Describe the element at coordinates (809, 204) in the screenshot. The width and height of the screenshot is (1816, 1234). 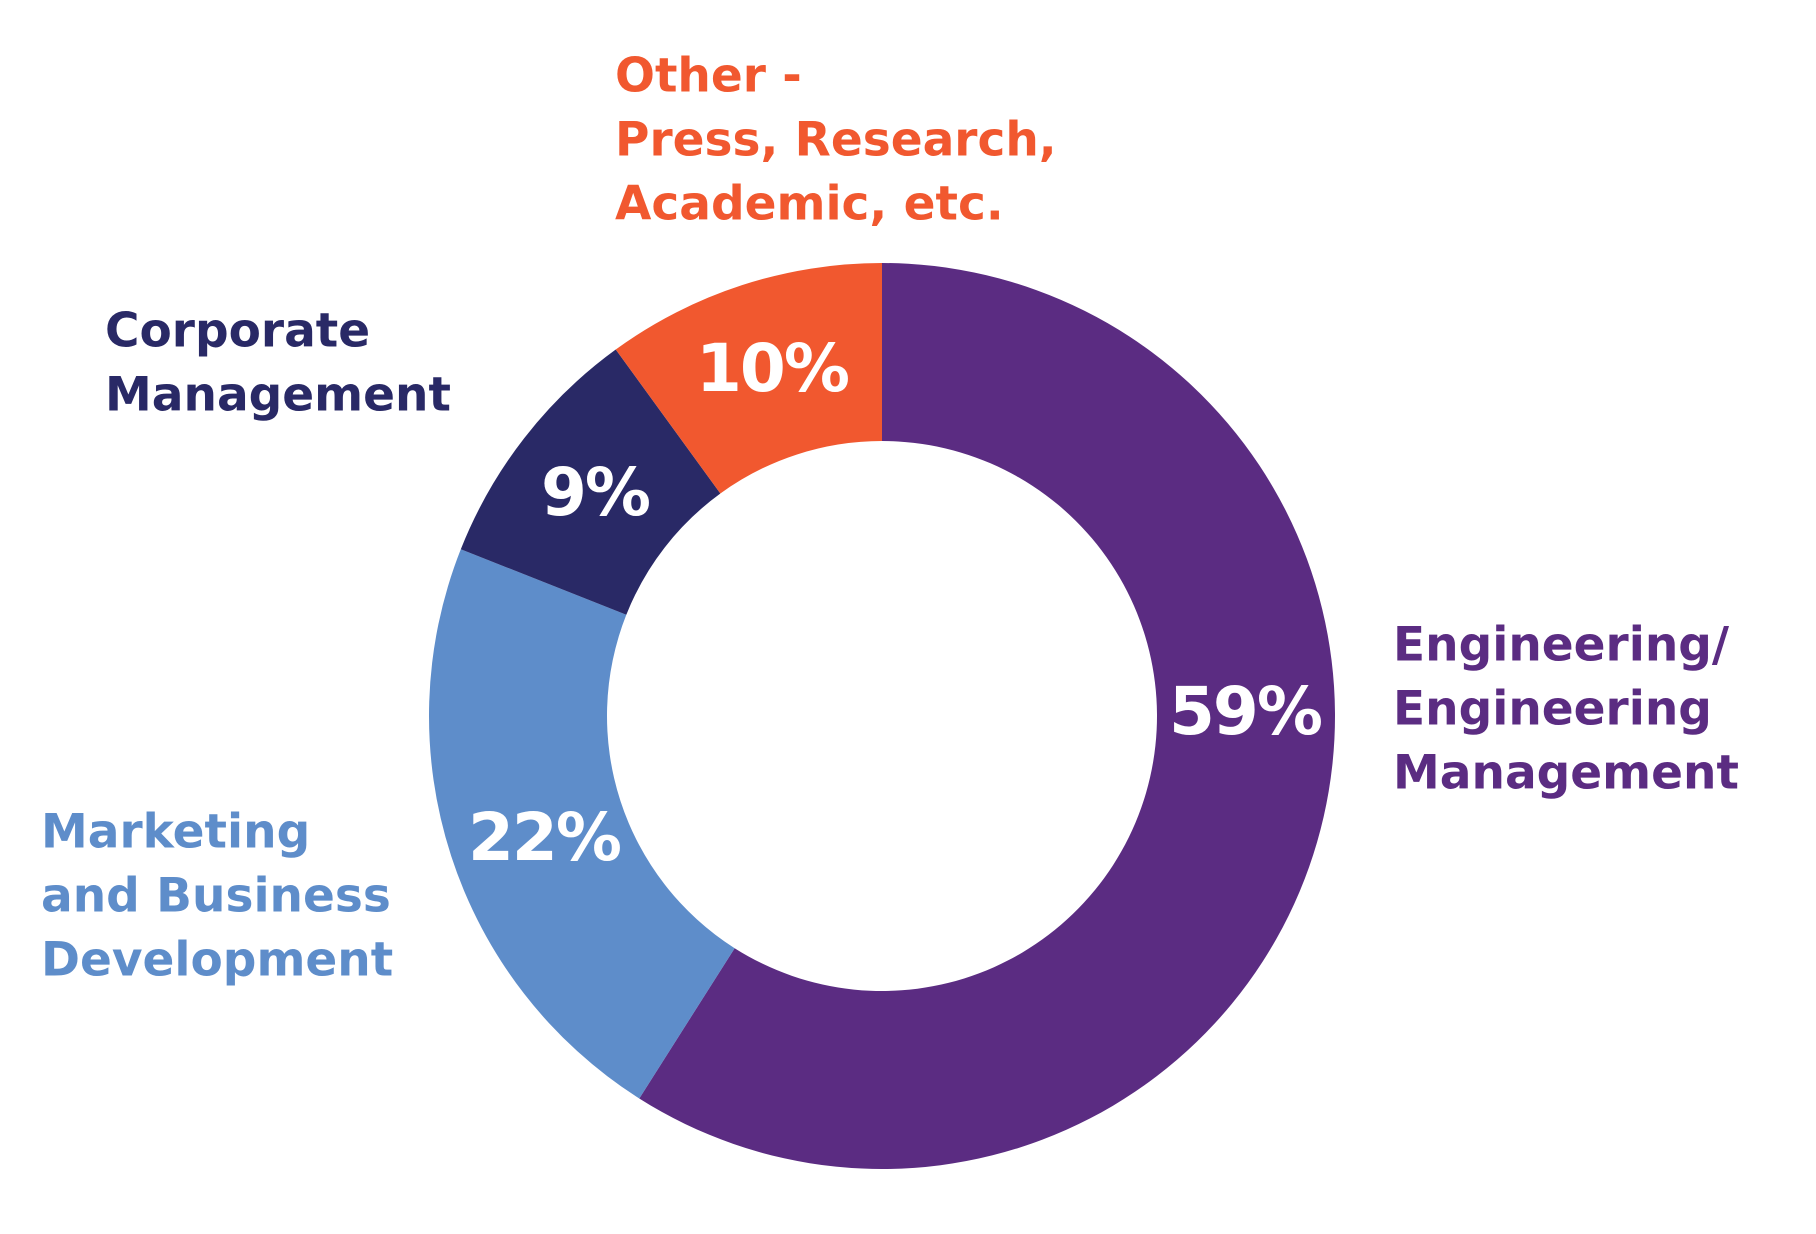
I see `category-label: Academic, etc.` at that location.